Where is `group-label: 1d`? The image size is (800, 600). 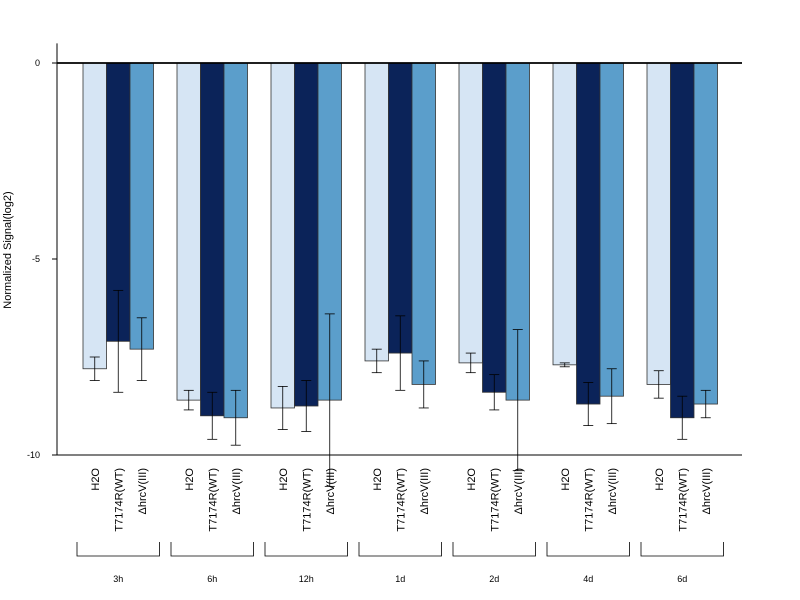
group-label: 1d is located at coordinates (400, 579).